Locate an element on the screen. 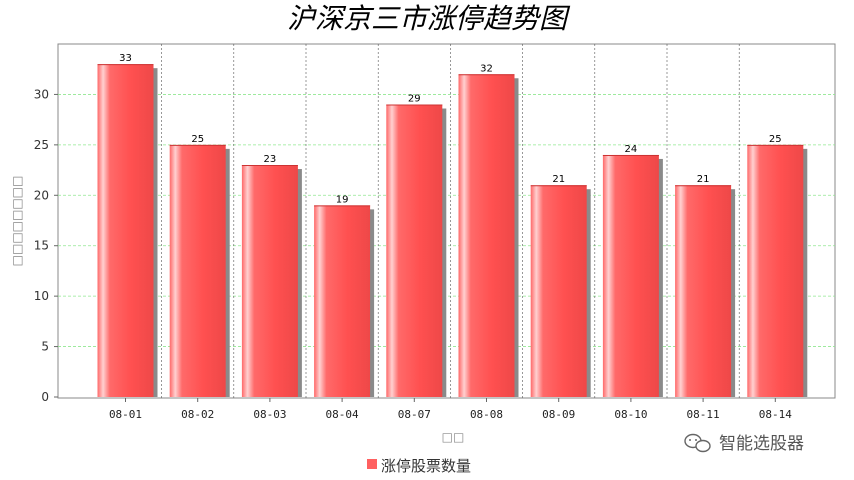 This screenshot has height=480, width=854. x-axis-label: □□ is located at coordinates (453, 437).